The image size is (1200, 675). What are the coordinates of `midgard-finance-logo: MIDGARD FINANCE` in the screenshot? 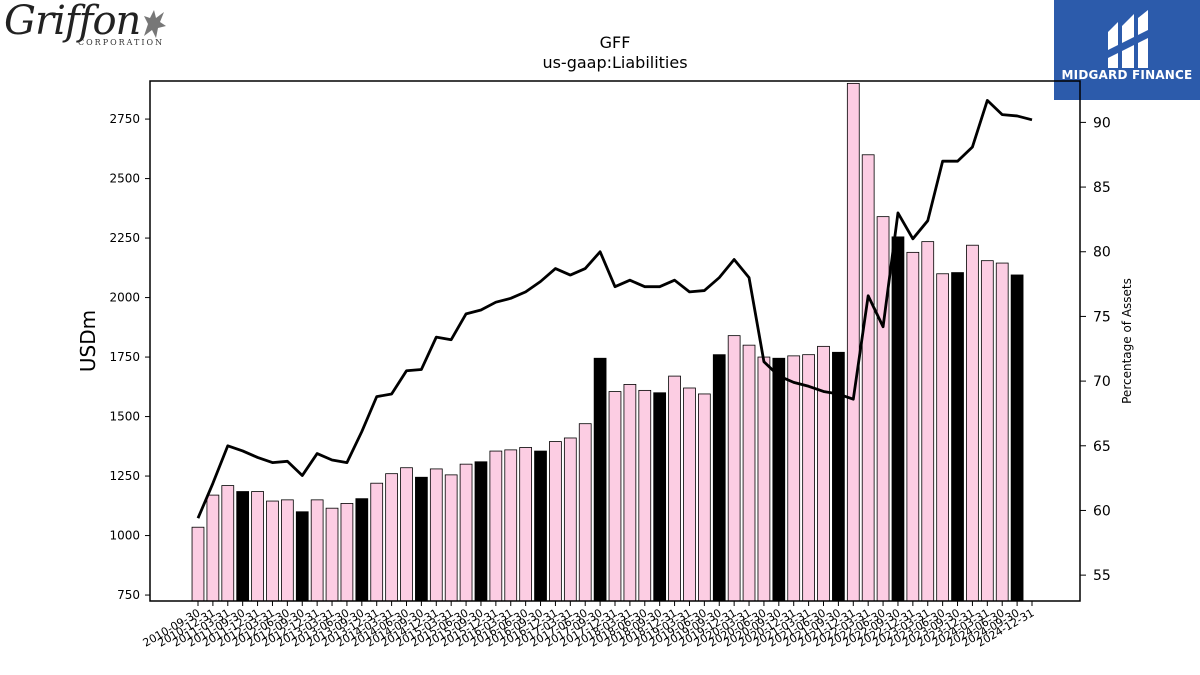 It's located at (1127, 50).